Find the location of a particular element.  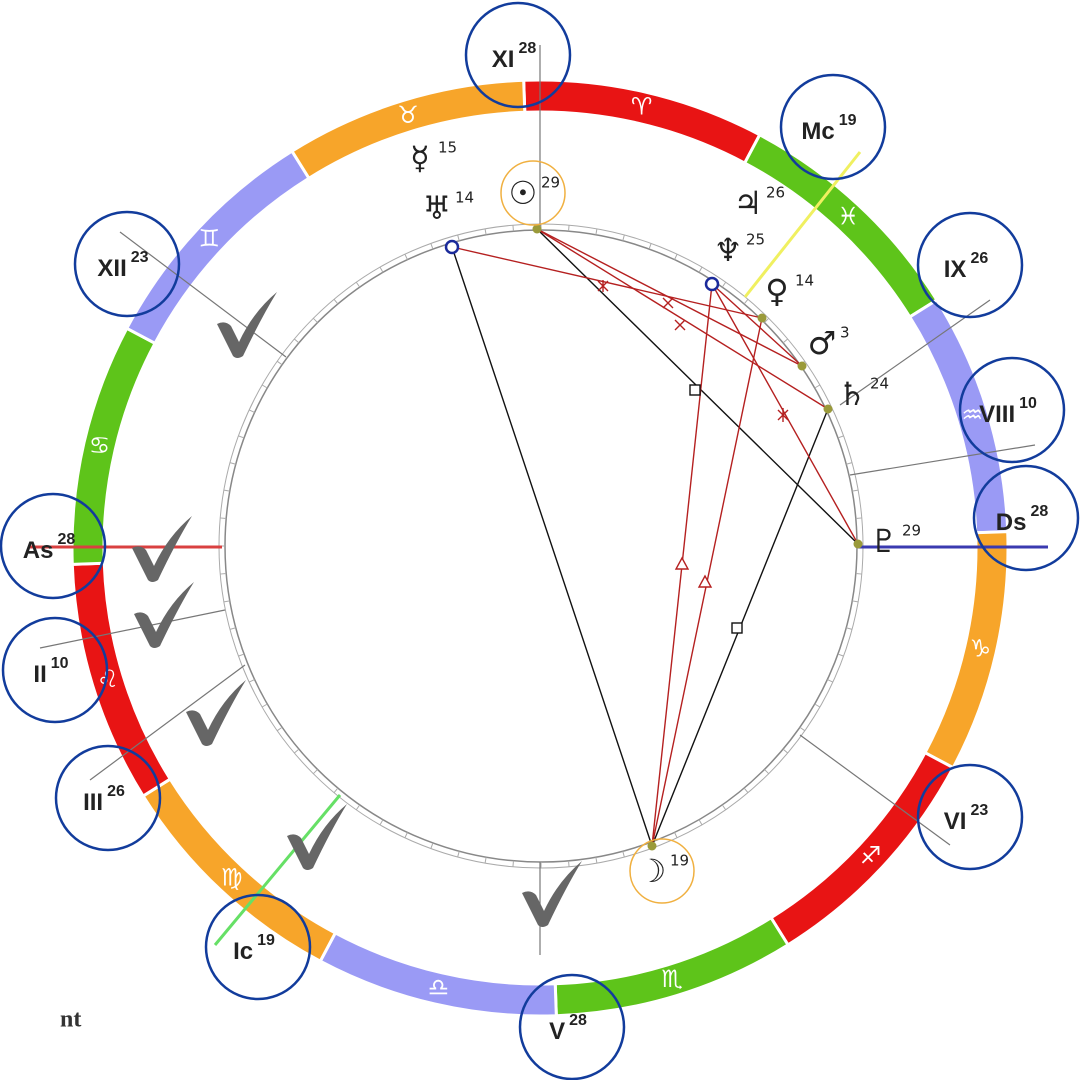

house-name: Mc is located at coordinates (817, 131).